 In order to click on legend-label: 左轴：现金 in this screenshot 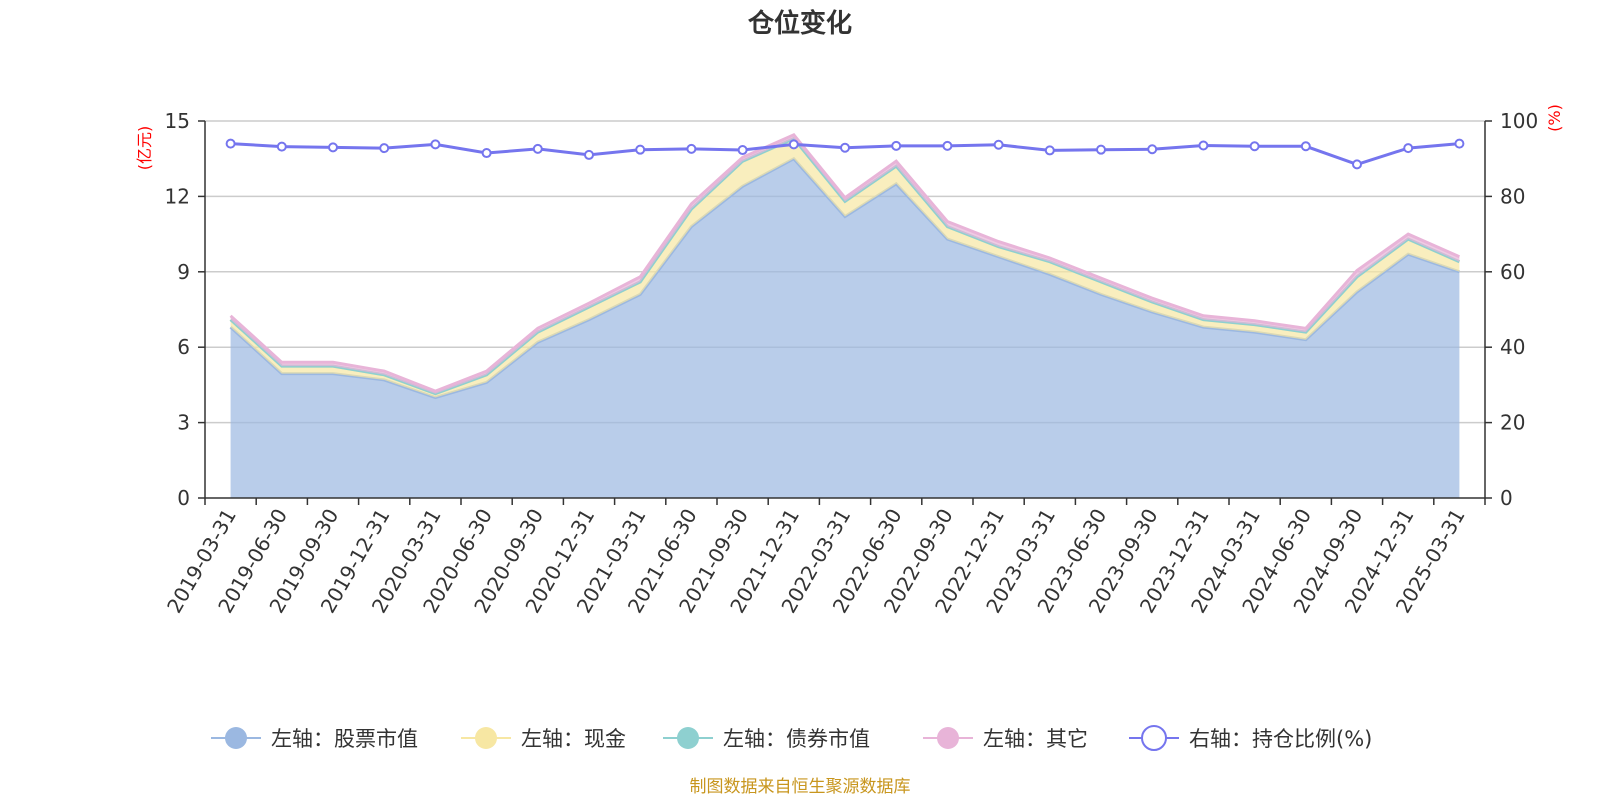, I will do `click(573, 739)`.